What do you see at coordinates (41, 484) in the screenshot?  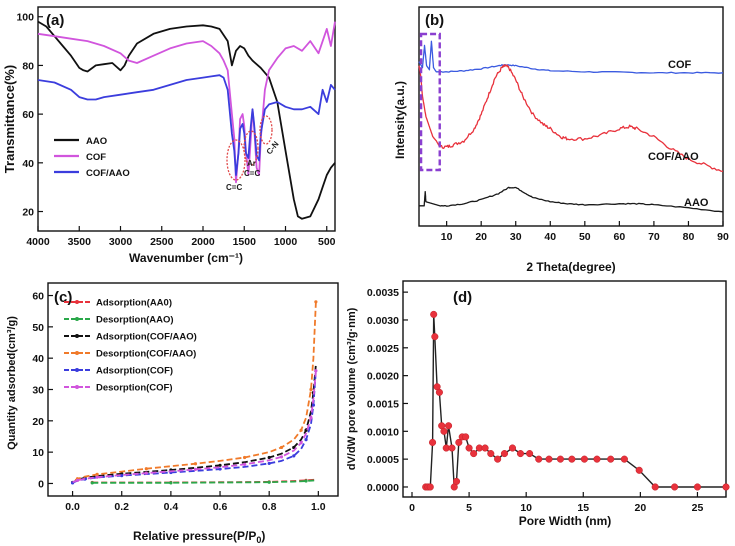 I see `panel-c-ytick-label: 0` at bounding box center [41, 484].